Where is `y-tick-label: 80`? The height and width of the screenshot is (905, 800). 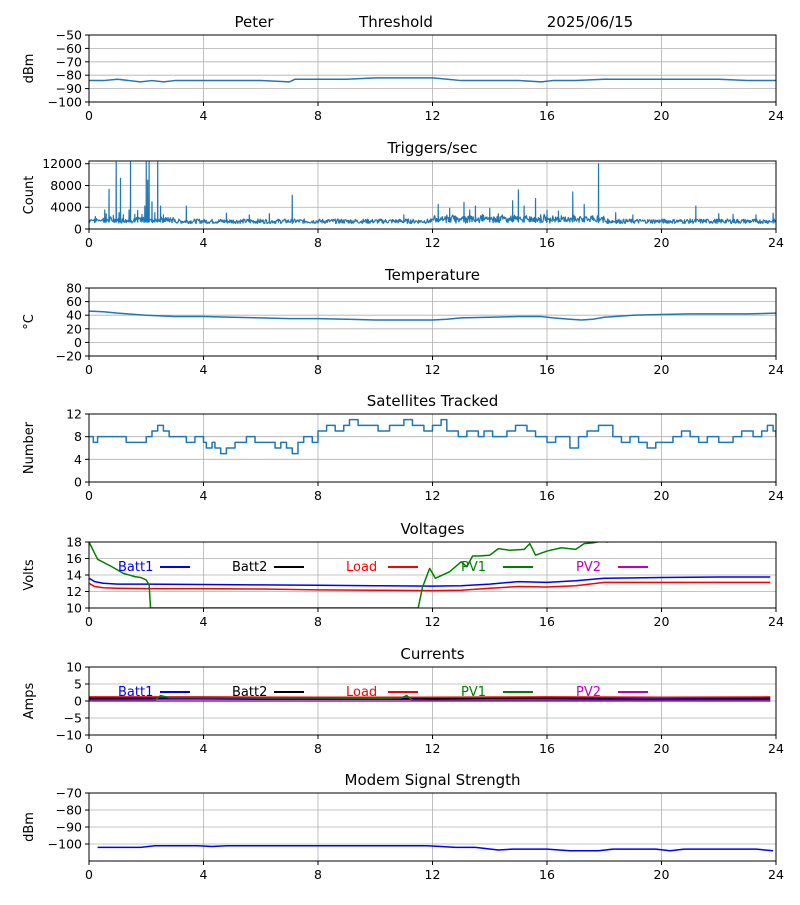 y-tick-label: 80 is located at coordinates (74, 288).